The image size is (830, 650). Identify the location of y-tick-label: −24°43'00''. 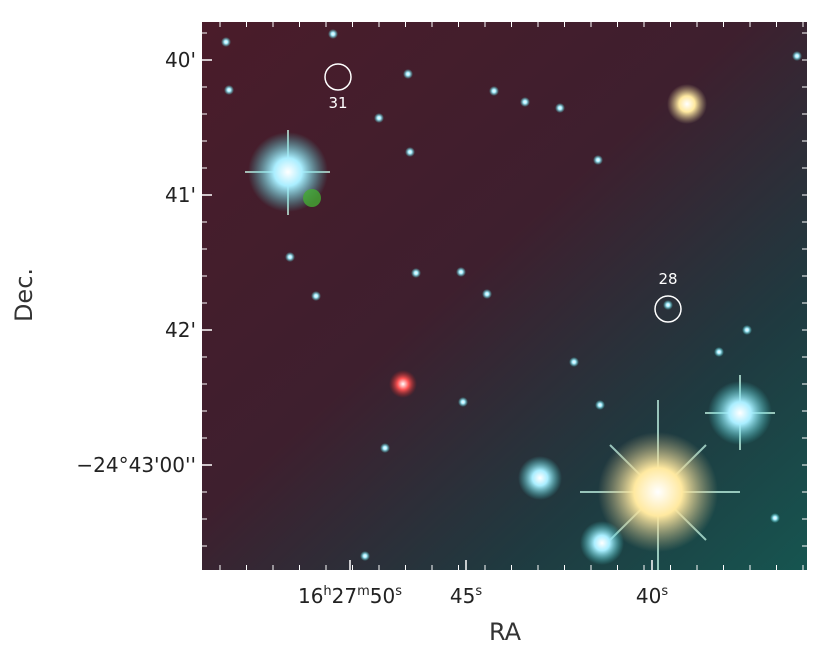
(136, 465).